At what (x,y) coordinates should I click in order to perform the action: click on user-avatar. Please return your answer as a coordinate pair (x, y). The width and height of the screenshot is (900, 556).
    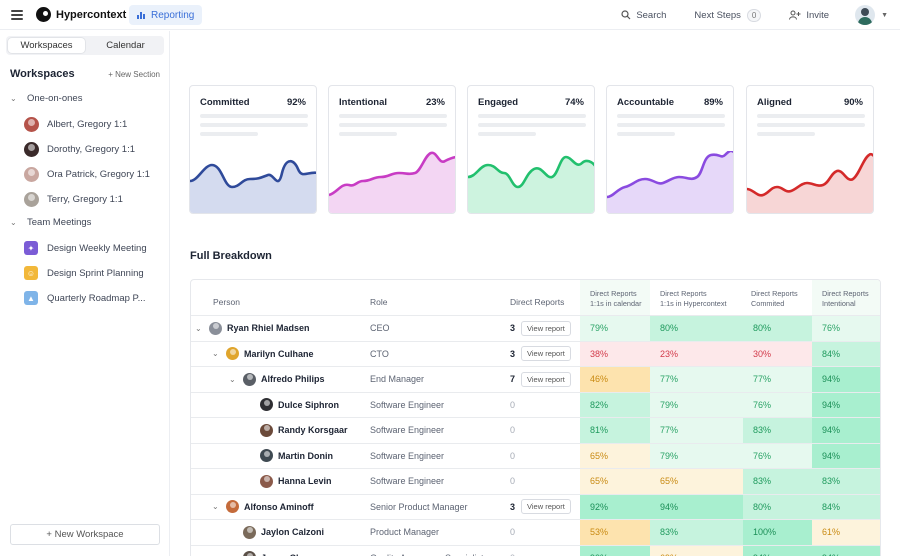
    Looking at the image, I should click on (865, 15).